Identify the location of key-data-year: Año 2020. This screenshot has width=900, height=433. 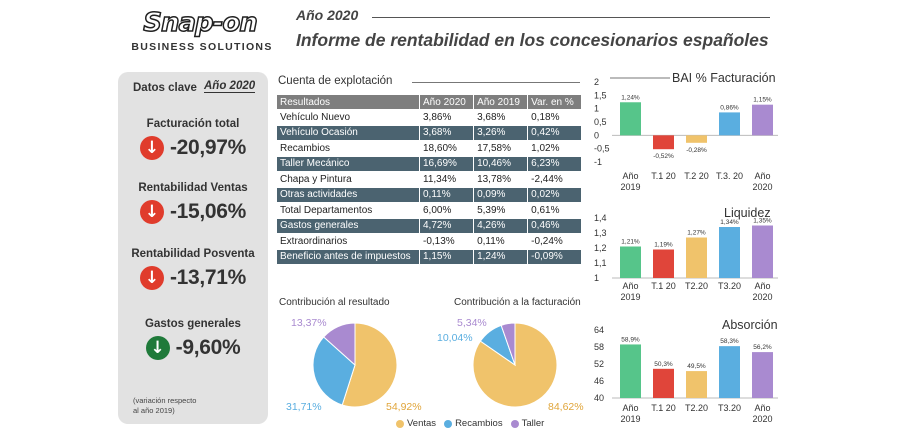
(230, 86).